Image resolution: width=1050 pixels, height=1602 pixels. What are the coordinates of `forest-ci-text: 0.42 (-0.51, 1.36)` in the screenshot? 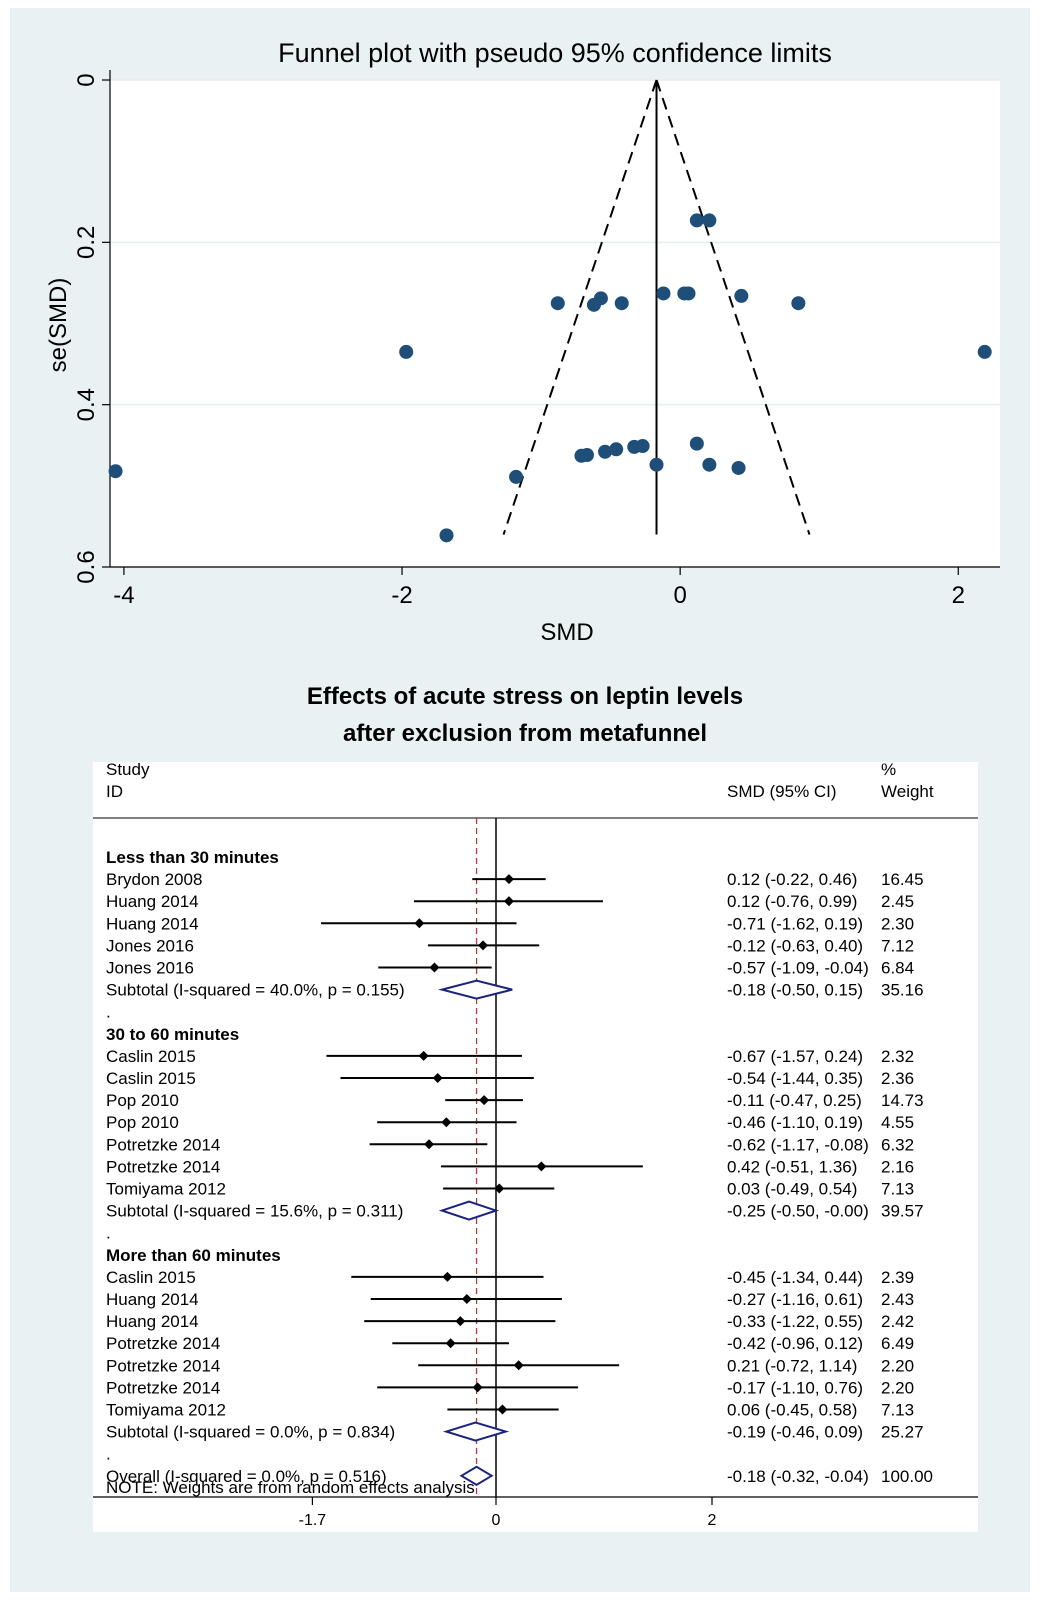 It's located at (792, 1166).